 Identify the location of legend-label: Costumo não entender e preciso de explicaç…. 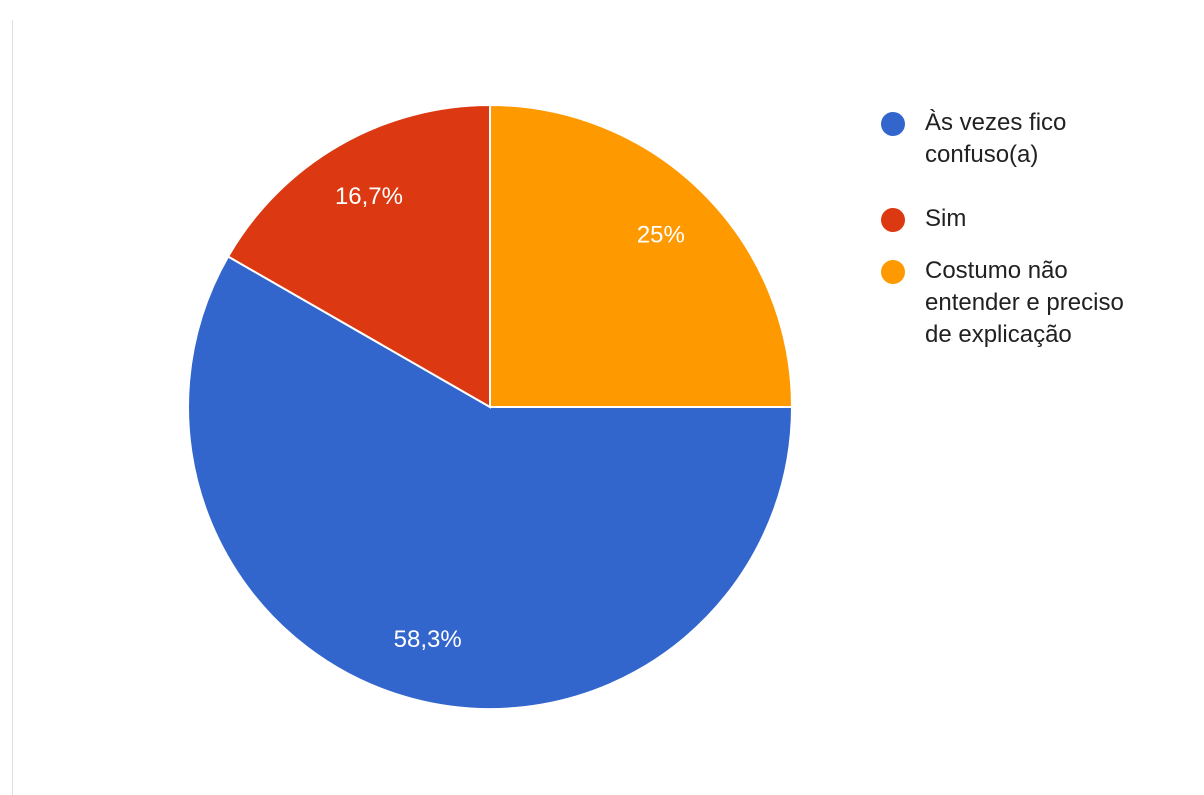
(1024, 302).